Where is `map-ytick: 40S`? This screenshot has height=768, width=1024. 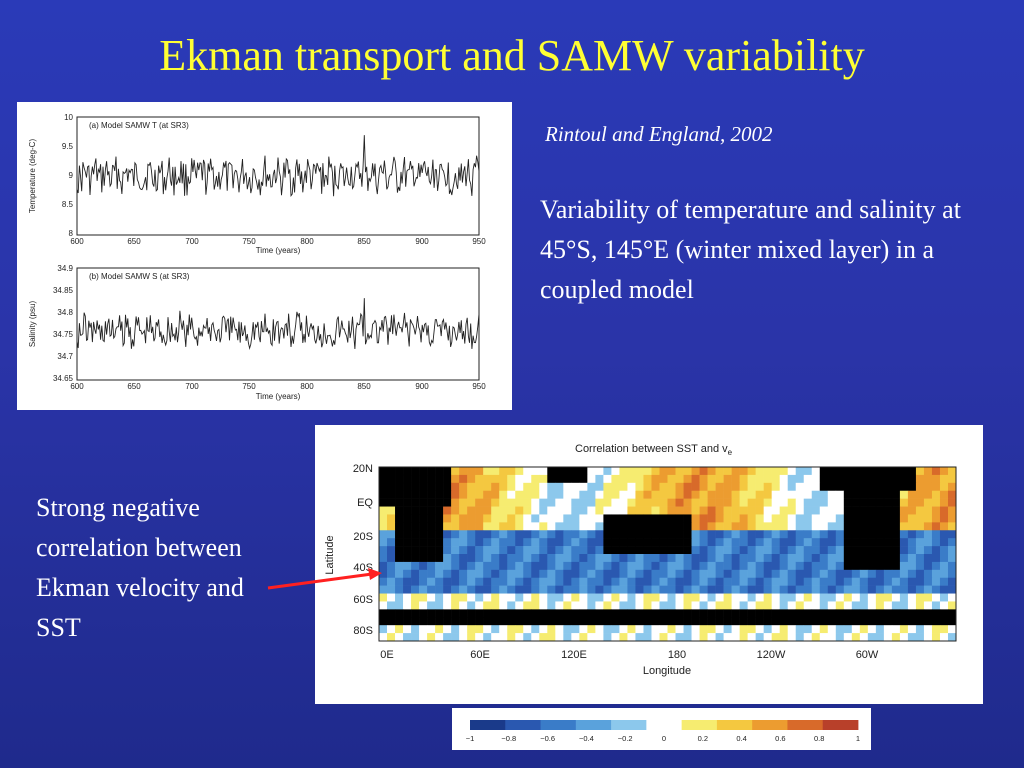
map-ytick: 40S is located at coordinates (363, 568).